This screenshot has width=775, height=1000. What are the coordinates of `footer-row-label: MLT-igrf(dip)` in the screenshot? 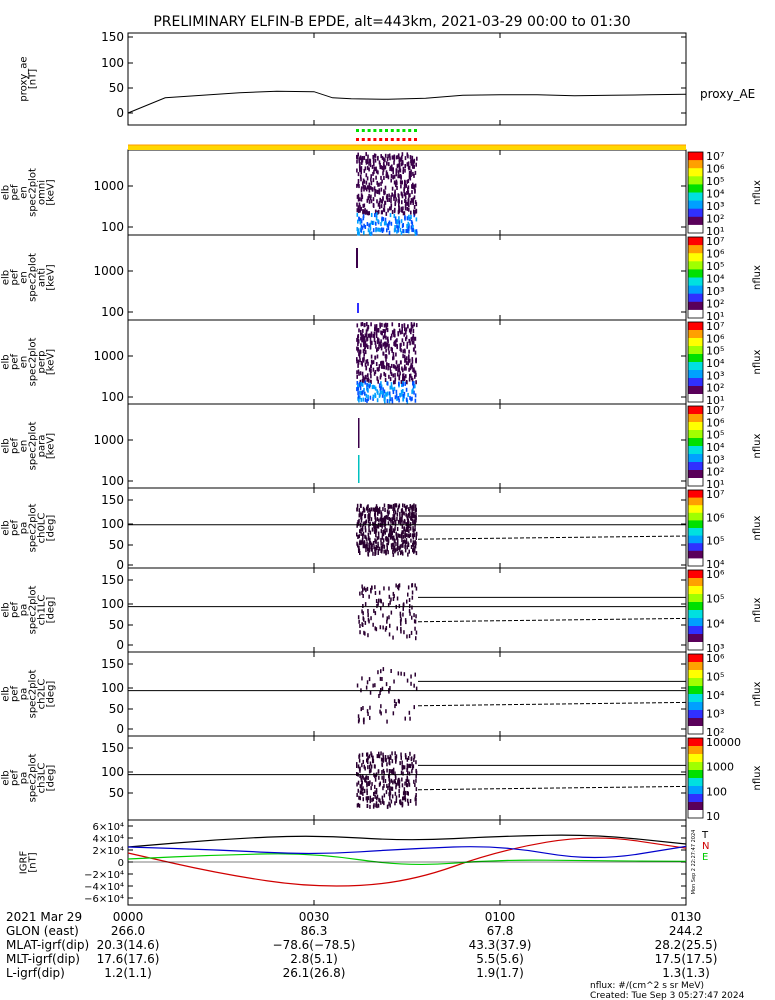 It's located at (43, 959).